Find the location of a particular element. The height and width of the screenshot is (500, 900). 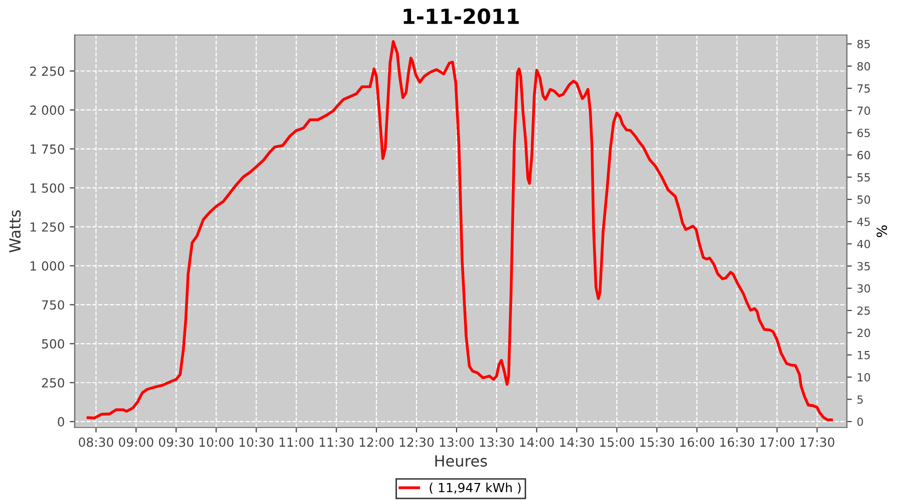

x-tick-label: 10:30 is located at coordinates (257, 442).